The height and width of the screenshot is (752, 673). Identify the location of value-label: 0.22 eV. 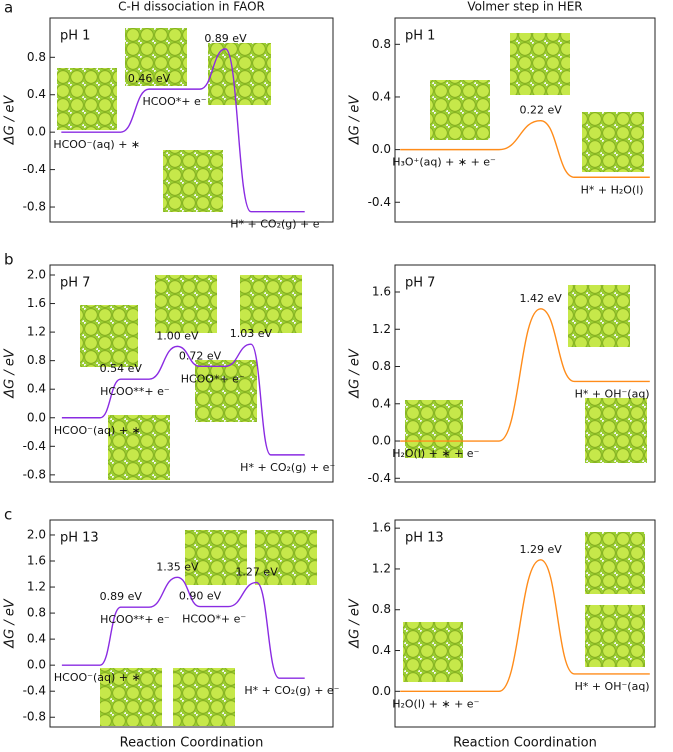
(540, 110).